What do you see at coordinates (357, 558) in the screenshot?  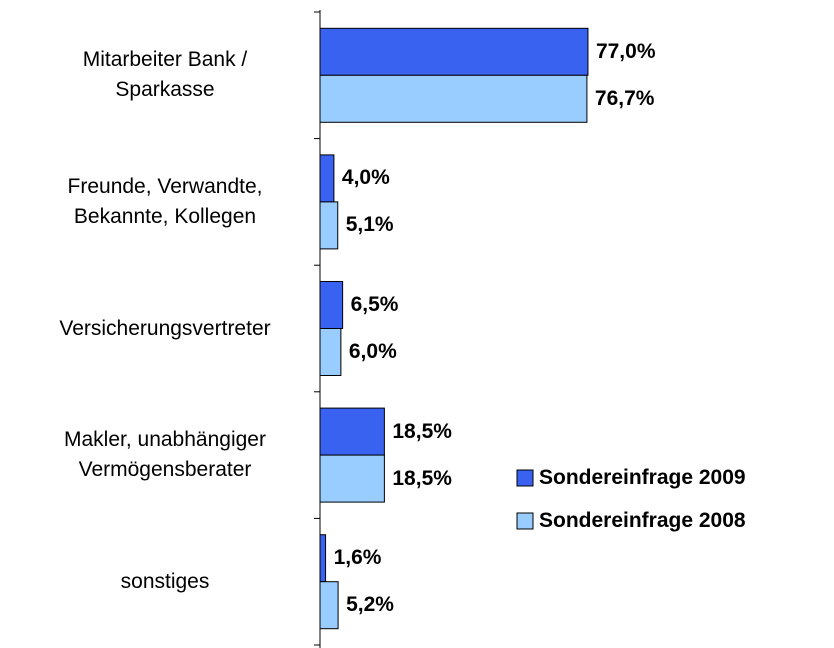 I see `value-label: 1,6%` at bounding box center [357, 558].